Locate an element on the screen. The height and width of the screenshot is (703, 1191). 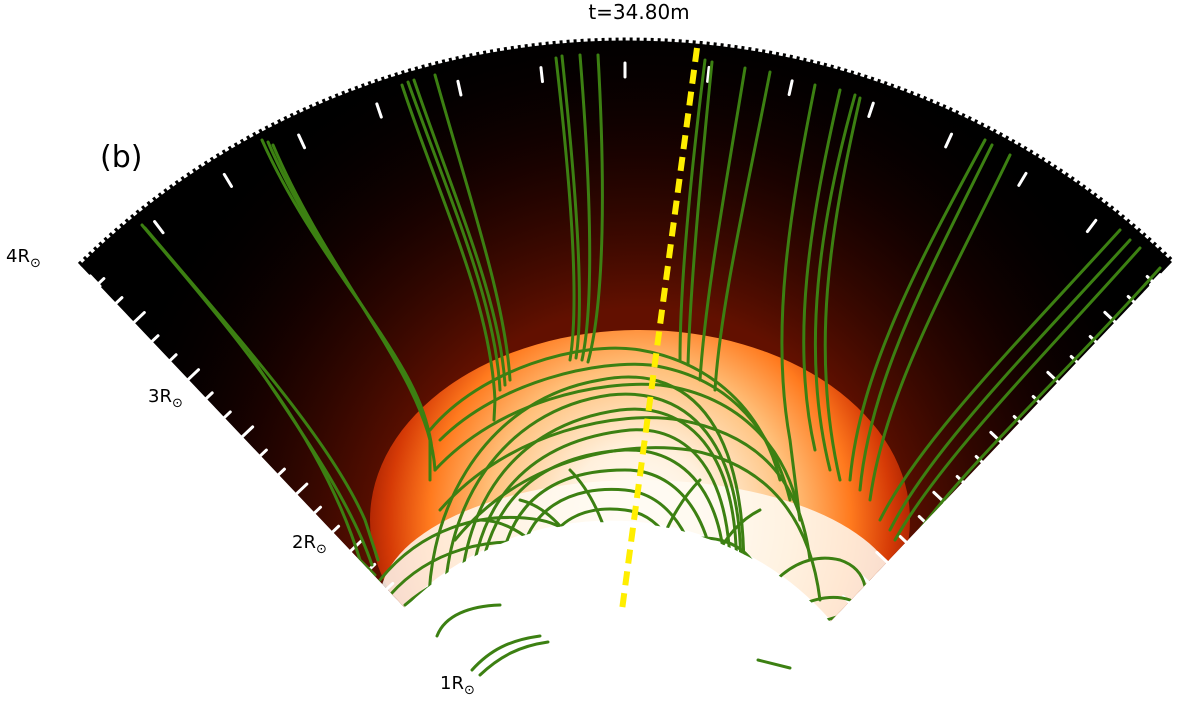
radius-label-2: 2R⊙ is located at coordinates (309, 544).